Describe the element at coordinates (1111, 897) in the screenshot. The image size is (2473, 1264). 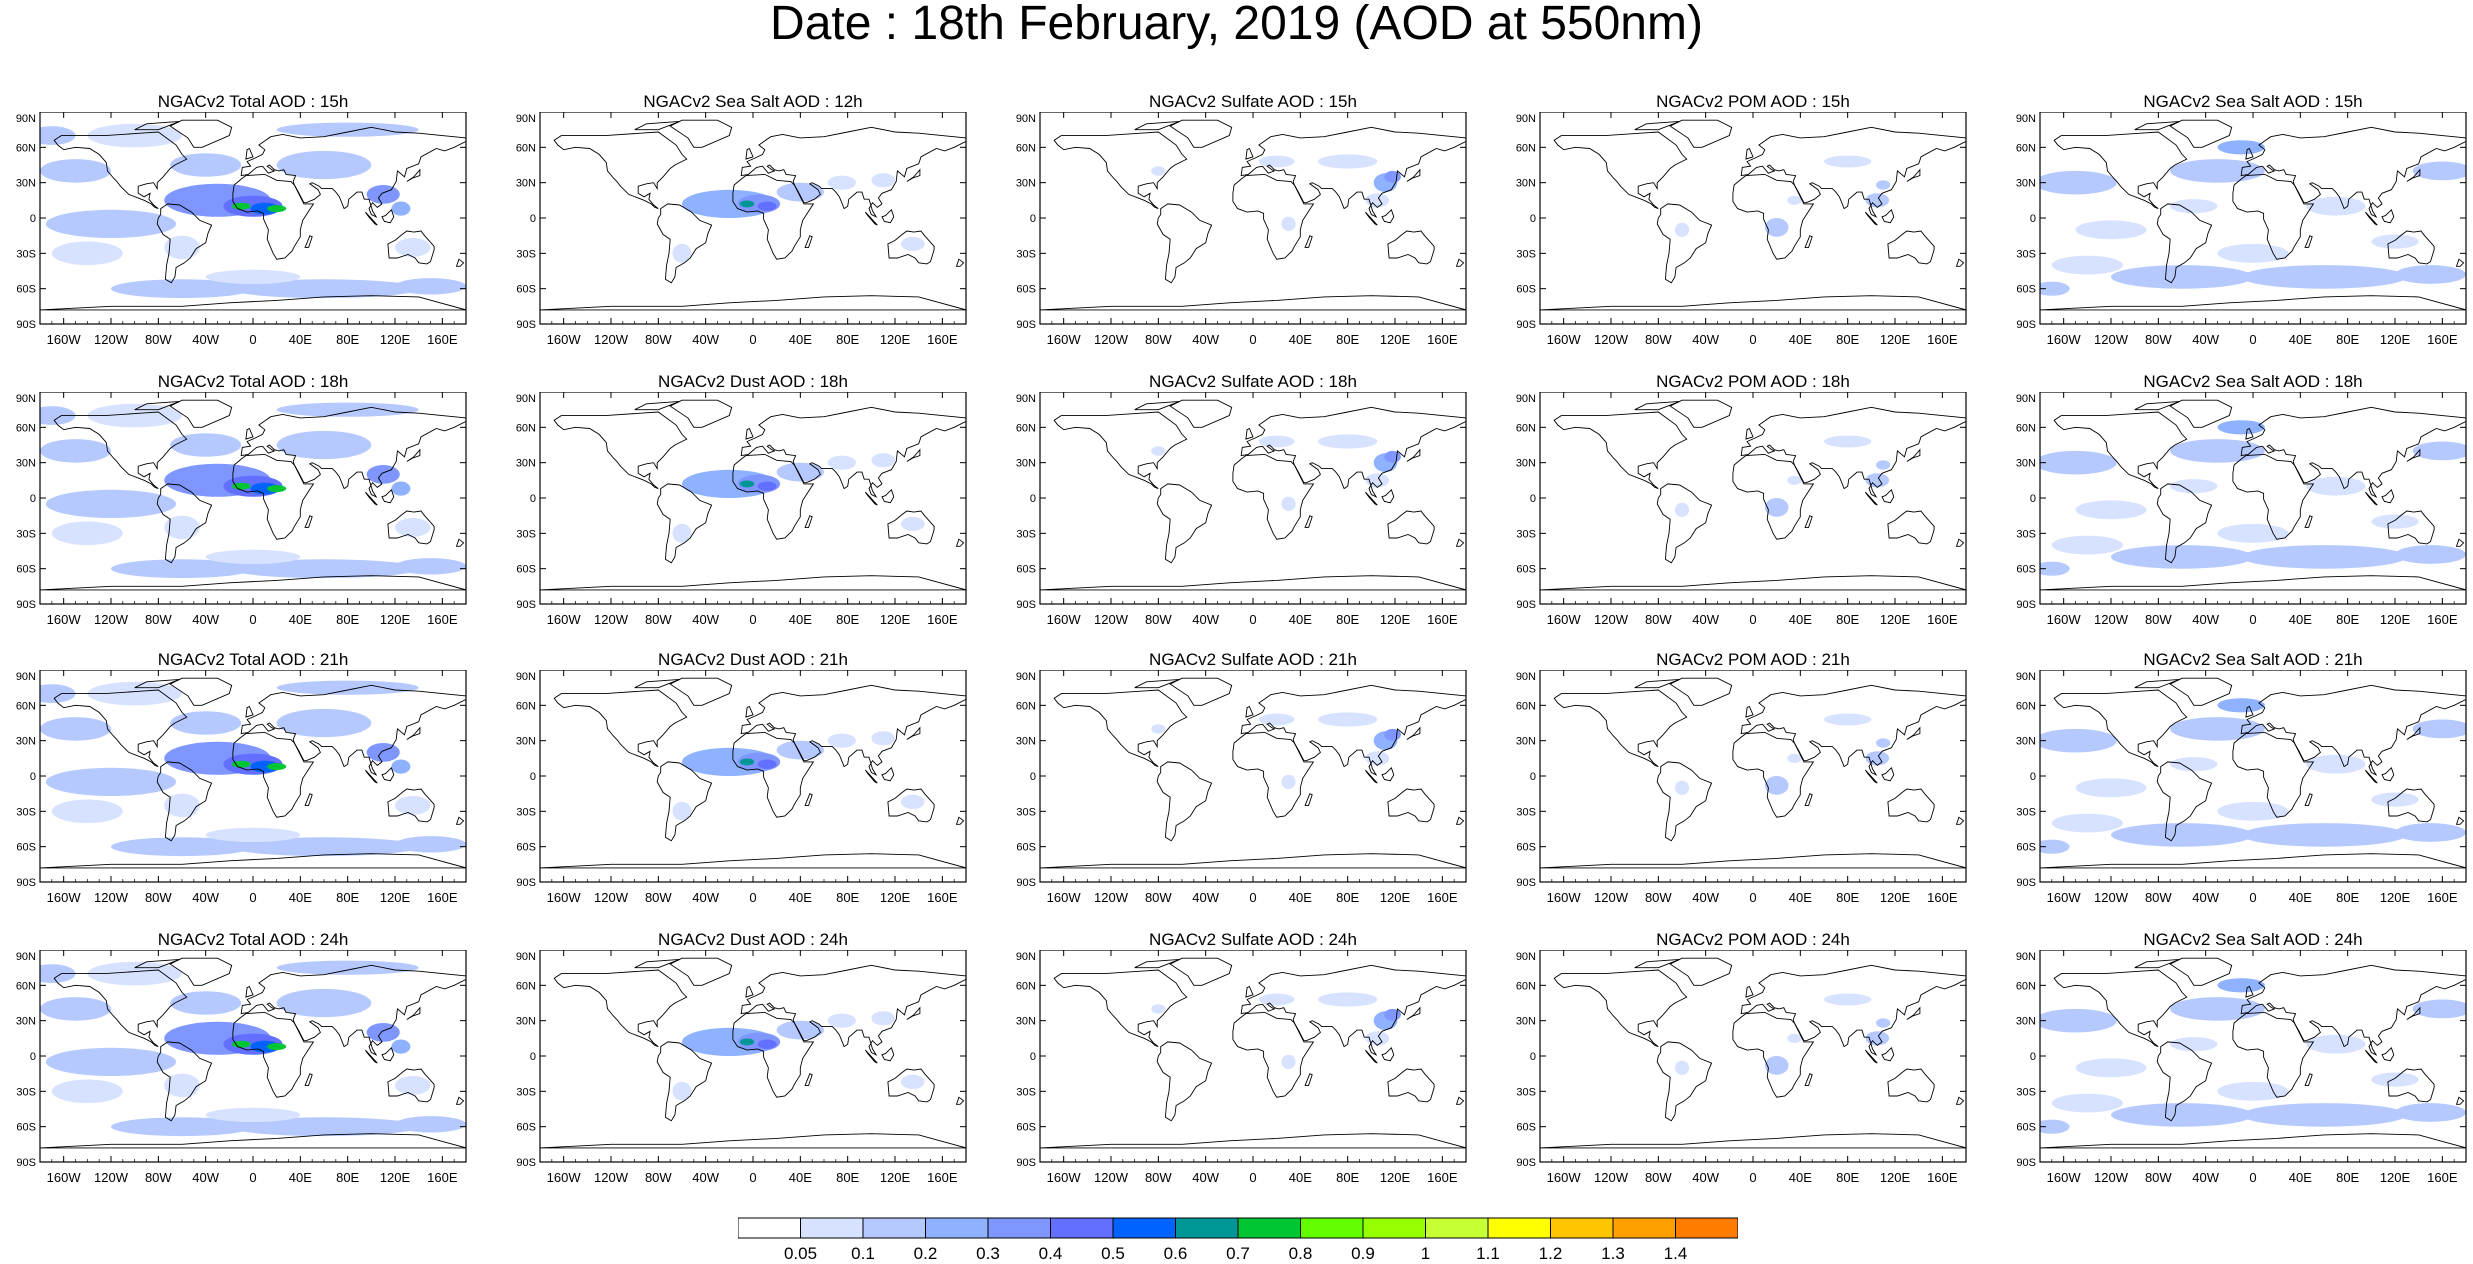
I see `lon-label: 120W` at that location.